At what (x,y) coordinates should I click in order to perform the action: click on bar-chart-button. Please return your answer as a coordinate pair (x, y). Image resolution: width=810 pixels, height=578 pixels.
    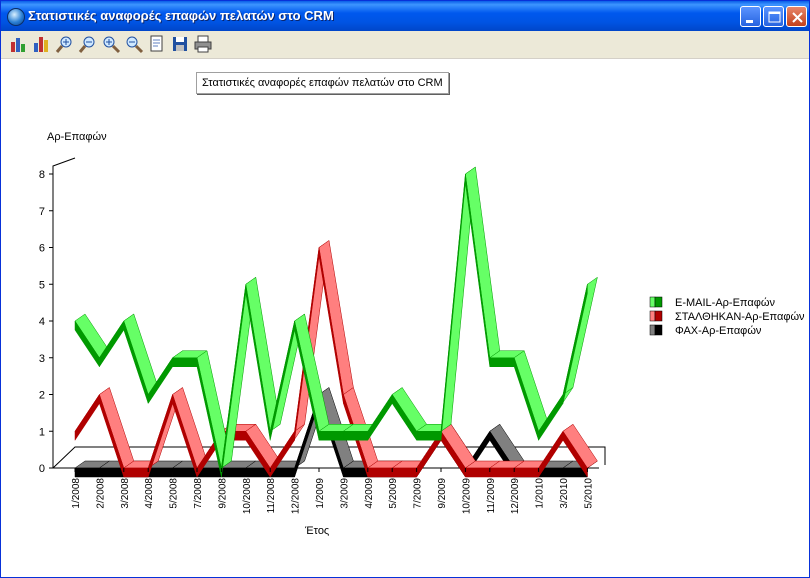
    Looking at the image, I should click on (19, 44).